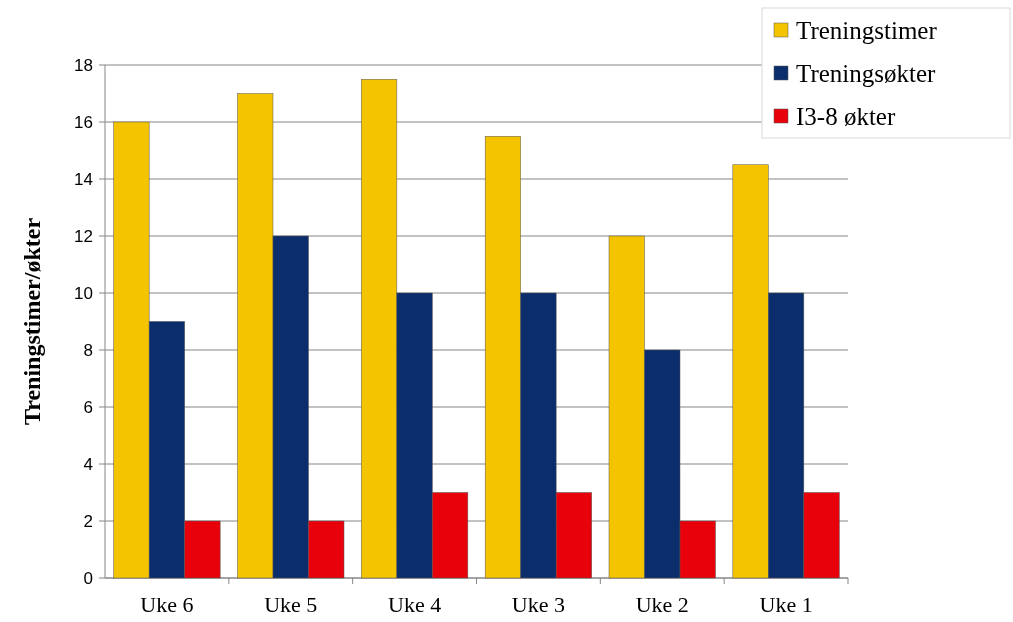 This screenshot has width=1013, height=622. What do you see at coordinates (167, 604) in the screenshot?
I see `x-tick-label: Uke 6` at bounding box center [167, 604].